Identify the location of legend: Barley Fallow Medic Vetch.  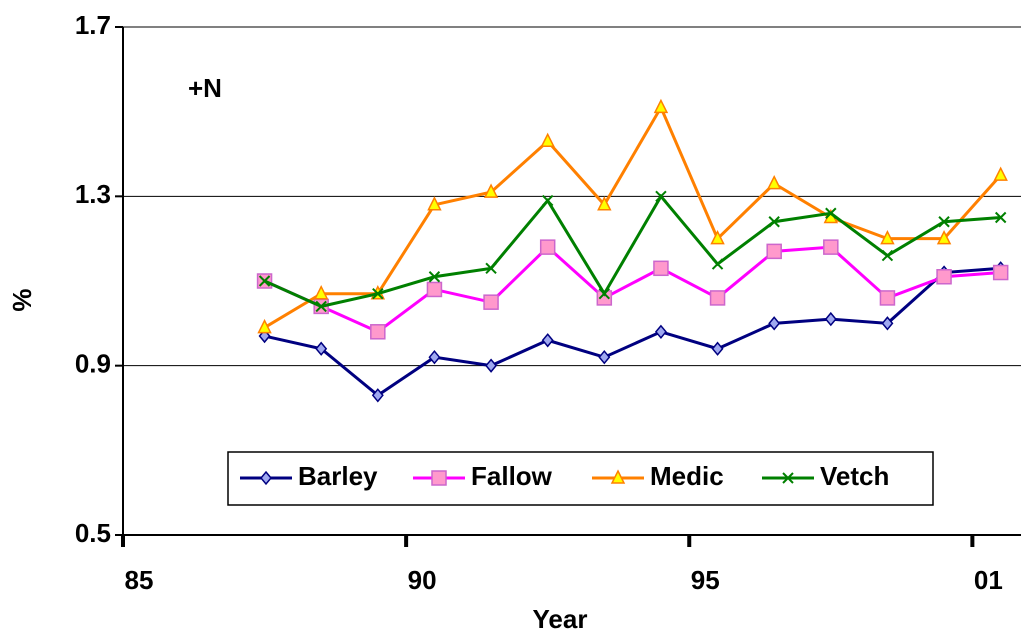
(580, 478).